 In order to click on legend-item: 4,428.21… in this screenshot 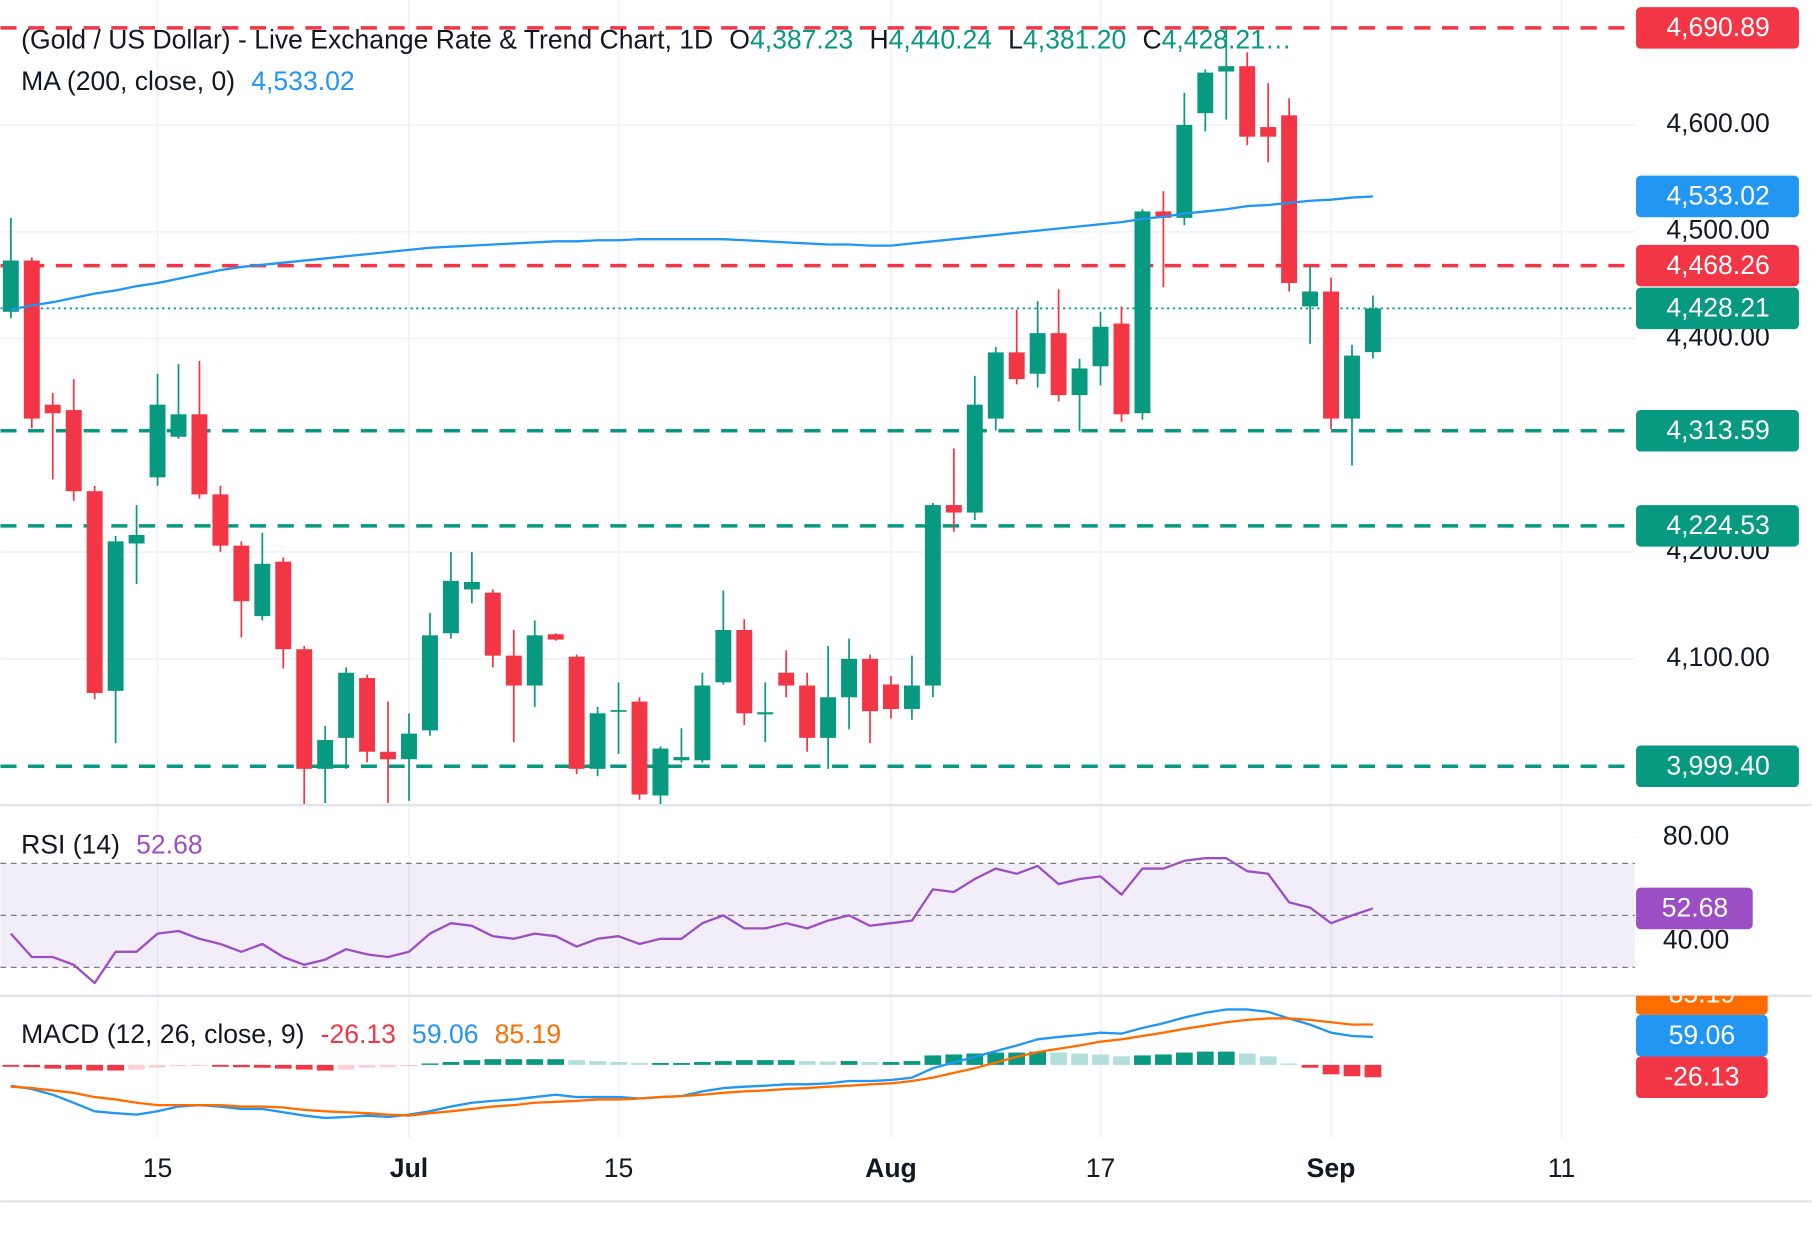, I will do `click(1227, 40)`.